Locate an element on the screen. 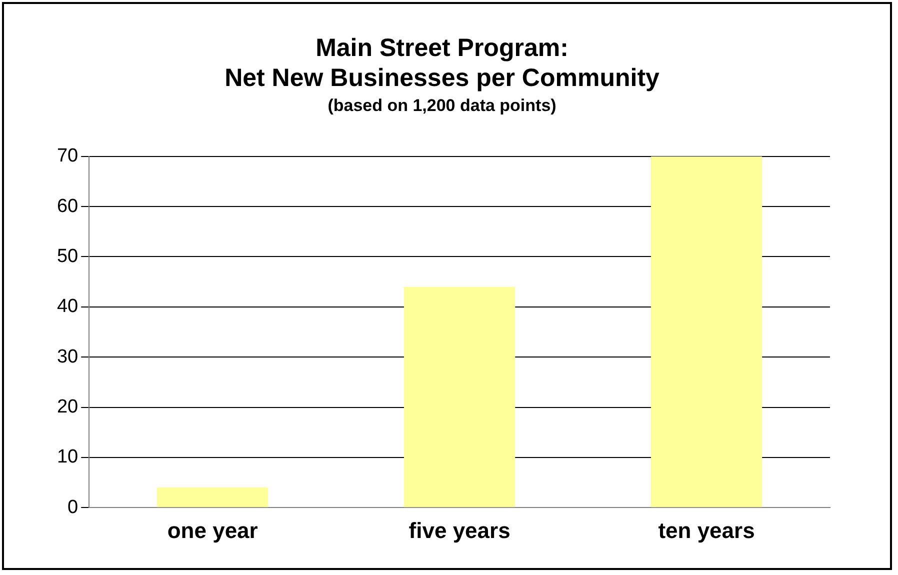 The image size is (898, 575). chart-subtitle: (based on 1,200 data points) is located at coordinates (442, 105).